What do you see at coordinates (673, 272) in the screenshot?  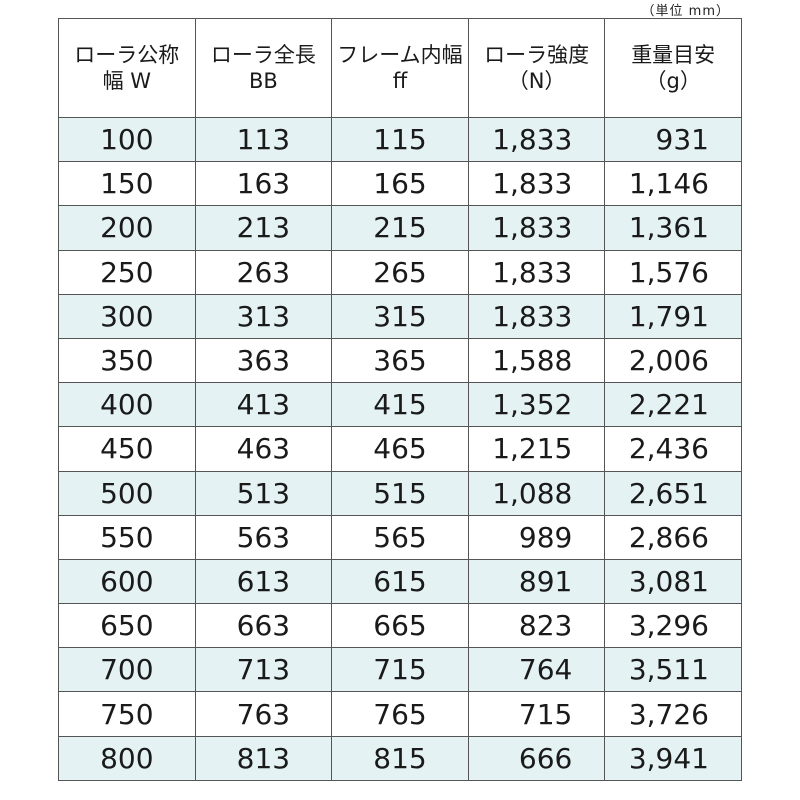 I see `cell-weight: 1,576` at bounding box center [673, 272].